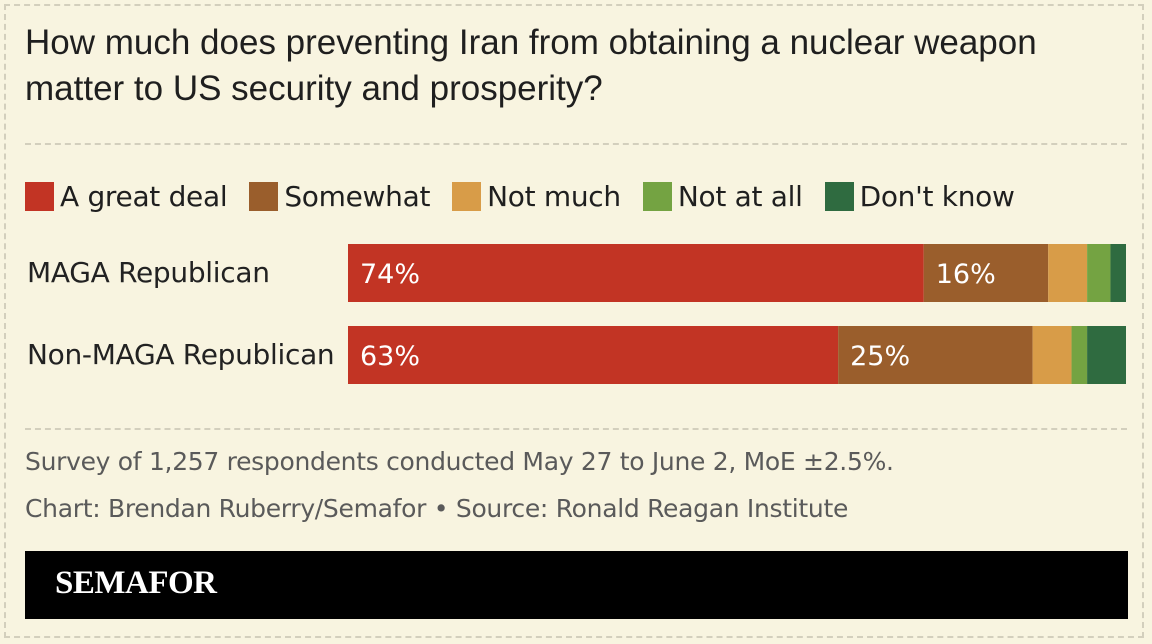 This screenshot has width=1152, height=644. What do you see at coordinates (148, 272) in the screenshot?
I see `row-label-maga: MAGA Republican` at bounding box center [148, 272].